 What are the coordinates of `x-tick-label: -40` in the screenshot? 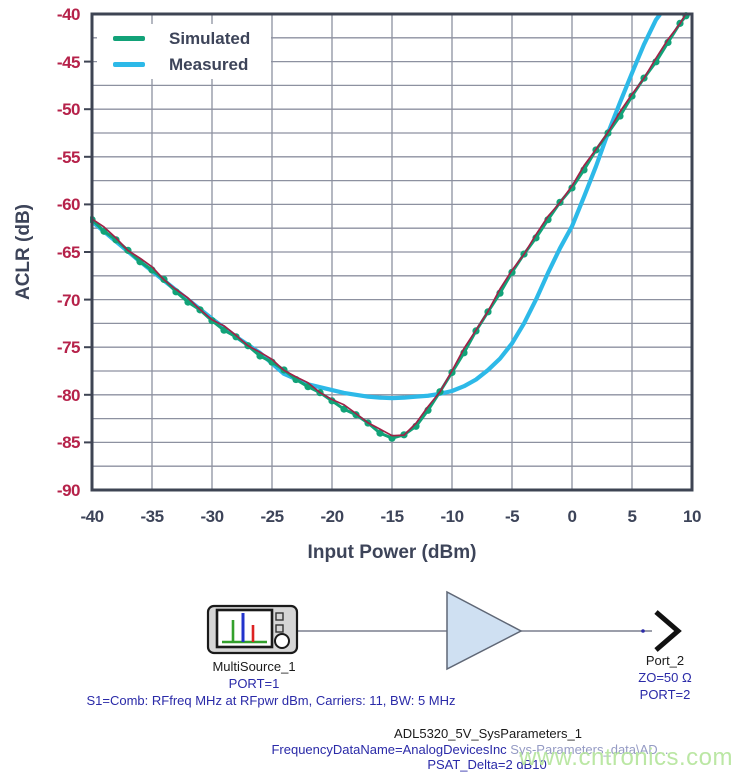 It's located at (92, 516).